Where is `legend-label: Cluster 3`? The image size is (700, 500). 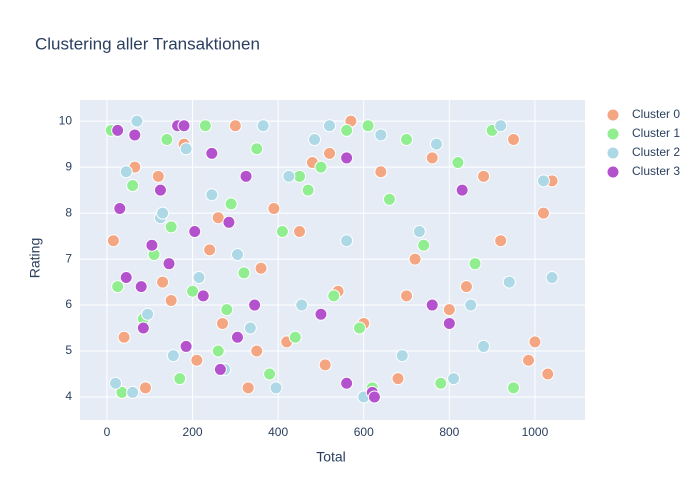
legend-label: Cluster 3 is located at coordinates (656, 171).